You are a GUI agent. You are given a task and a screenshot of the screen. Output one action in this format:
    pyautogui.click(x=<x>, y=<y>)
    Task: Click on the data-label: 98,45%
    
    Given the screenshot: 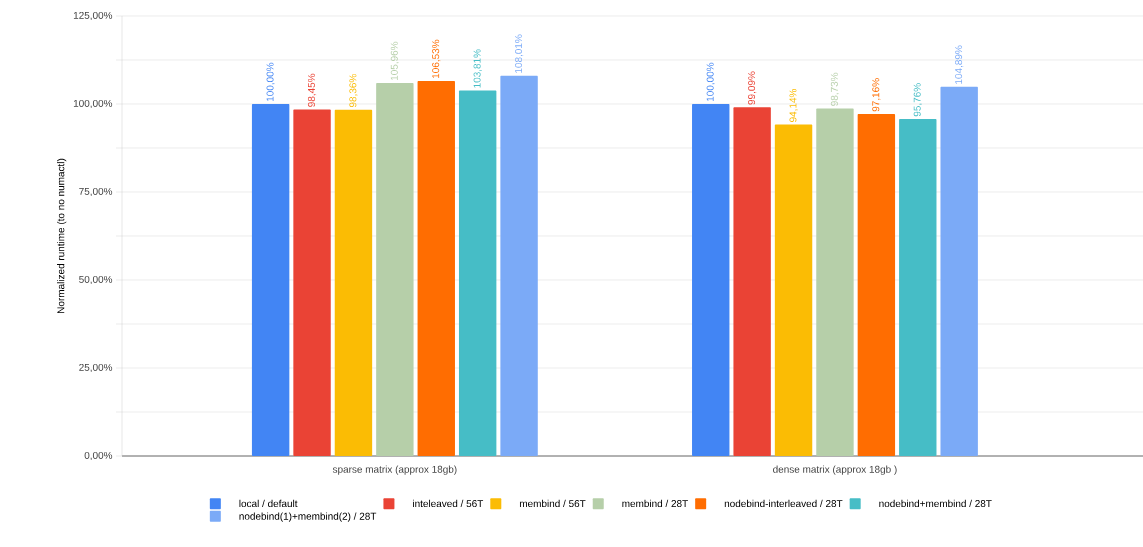 What is the action you would take?
    pyautogui.click(x=312, y=90)
    